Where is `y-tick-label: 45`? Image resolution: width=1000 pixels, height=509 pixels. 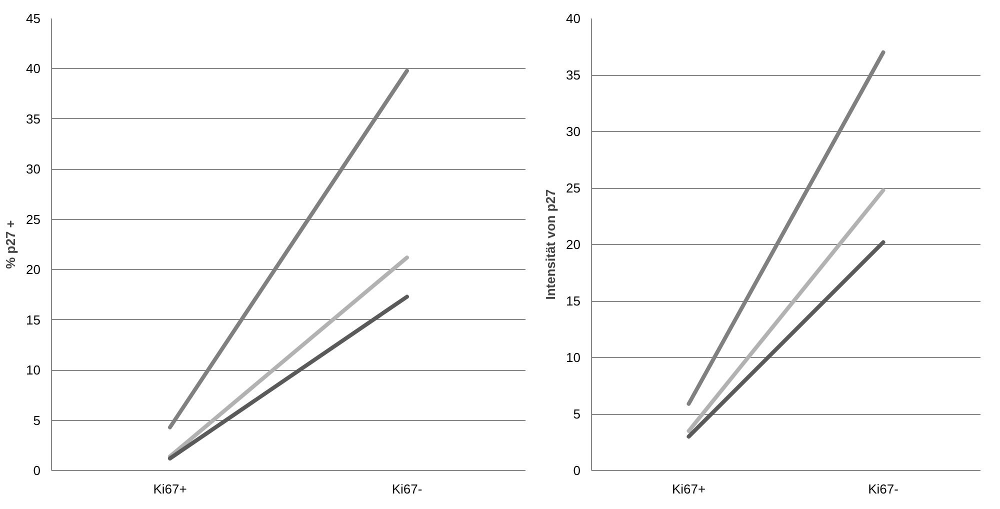 y-tick-label: 45 is located at coordinates (33, 18).